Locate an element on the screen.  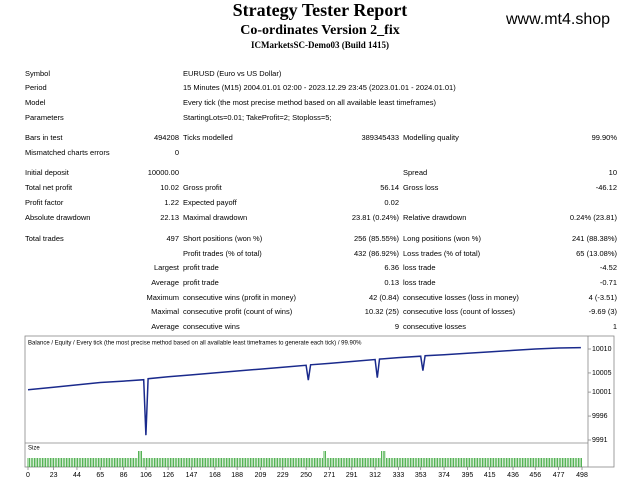
x-tick-label: 168 is located at coordinates (215, 475).